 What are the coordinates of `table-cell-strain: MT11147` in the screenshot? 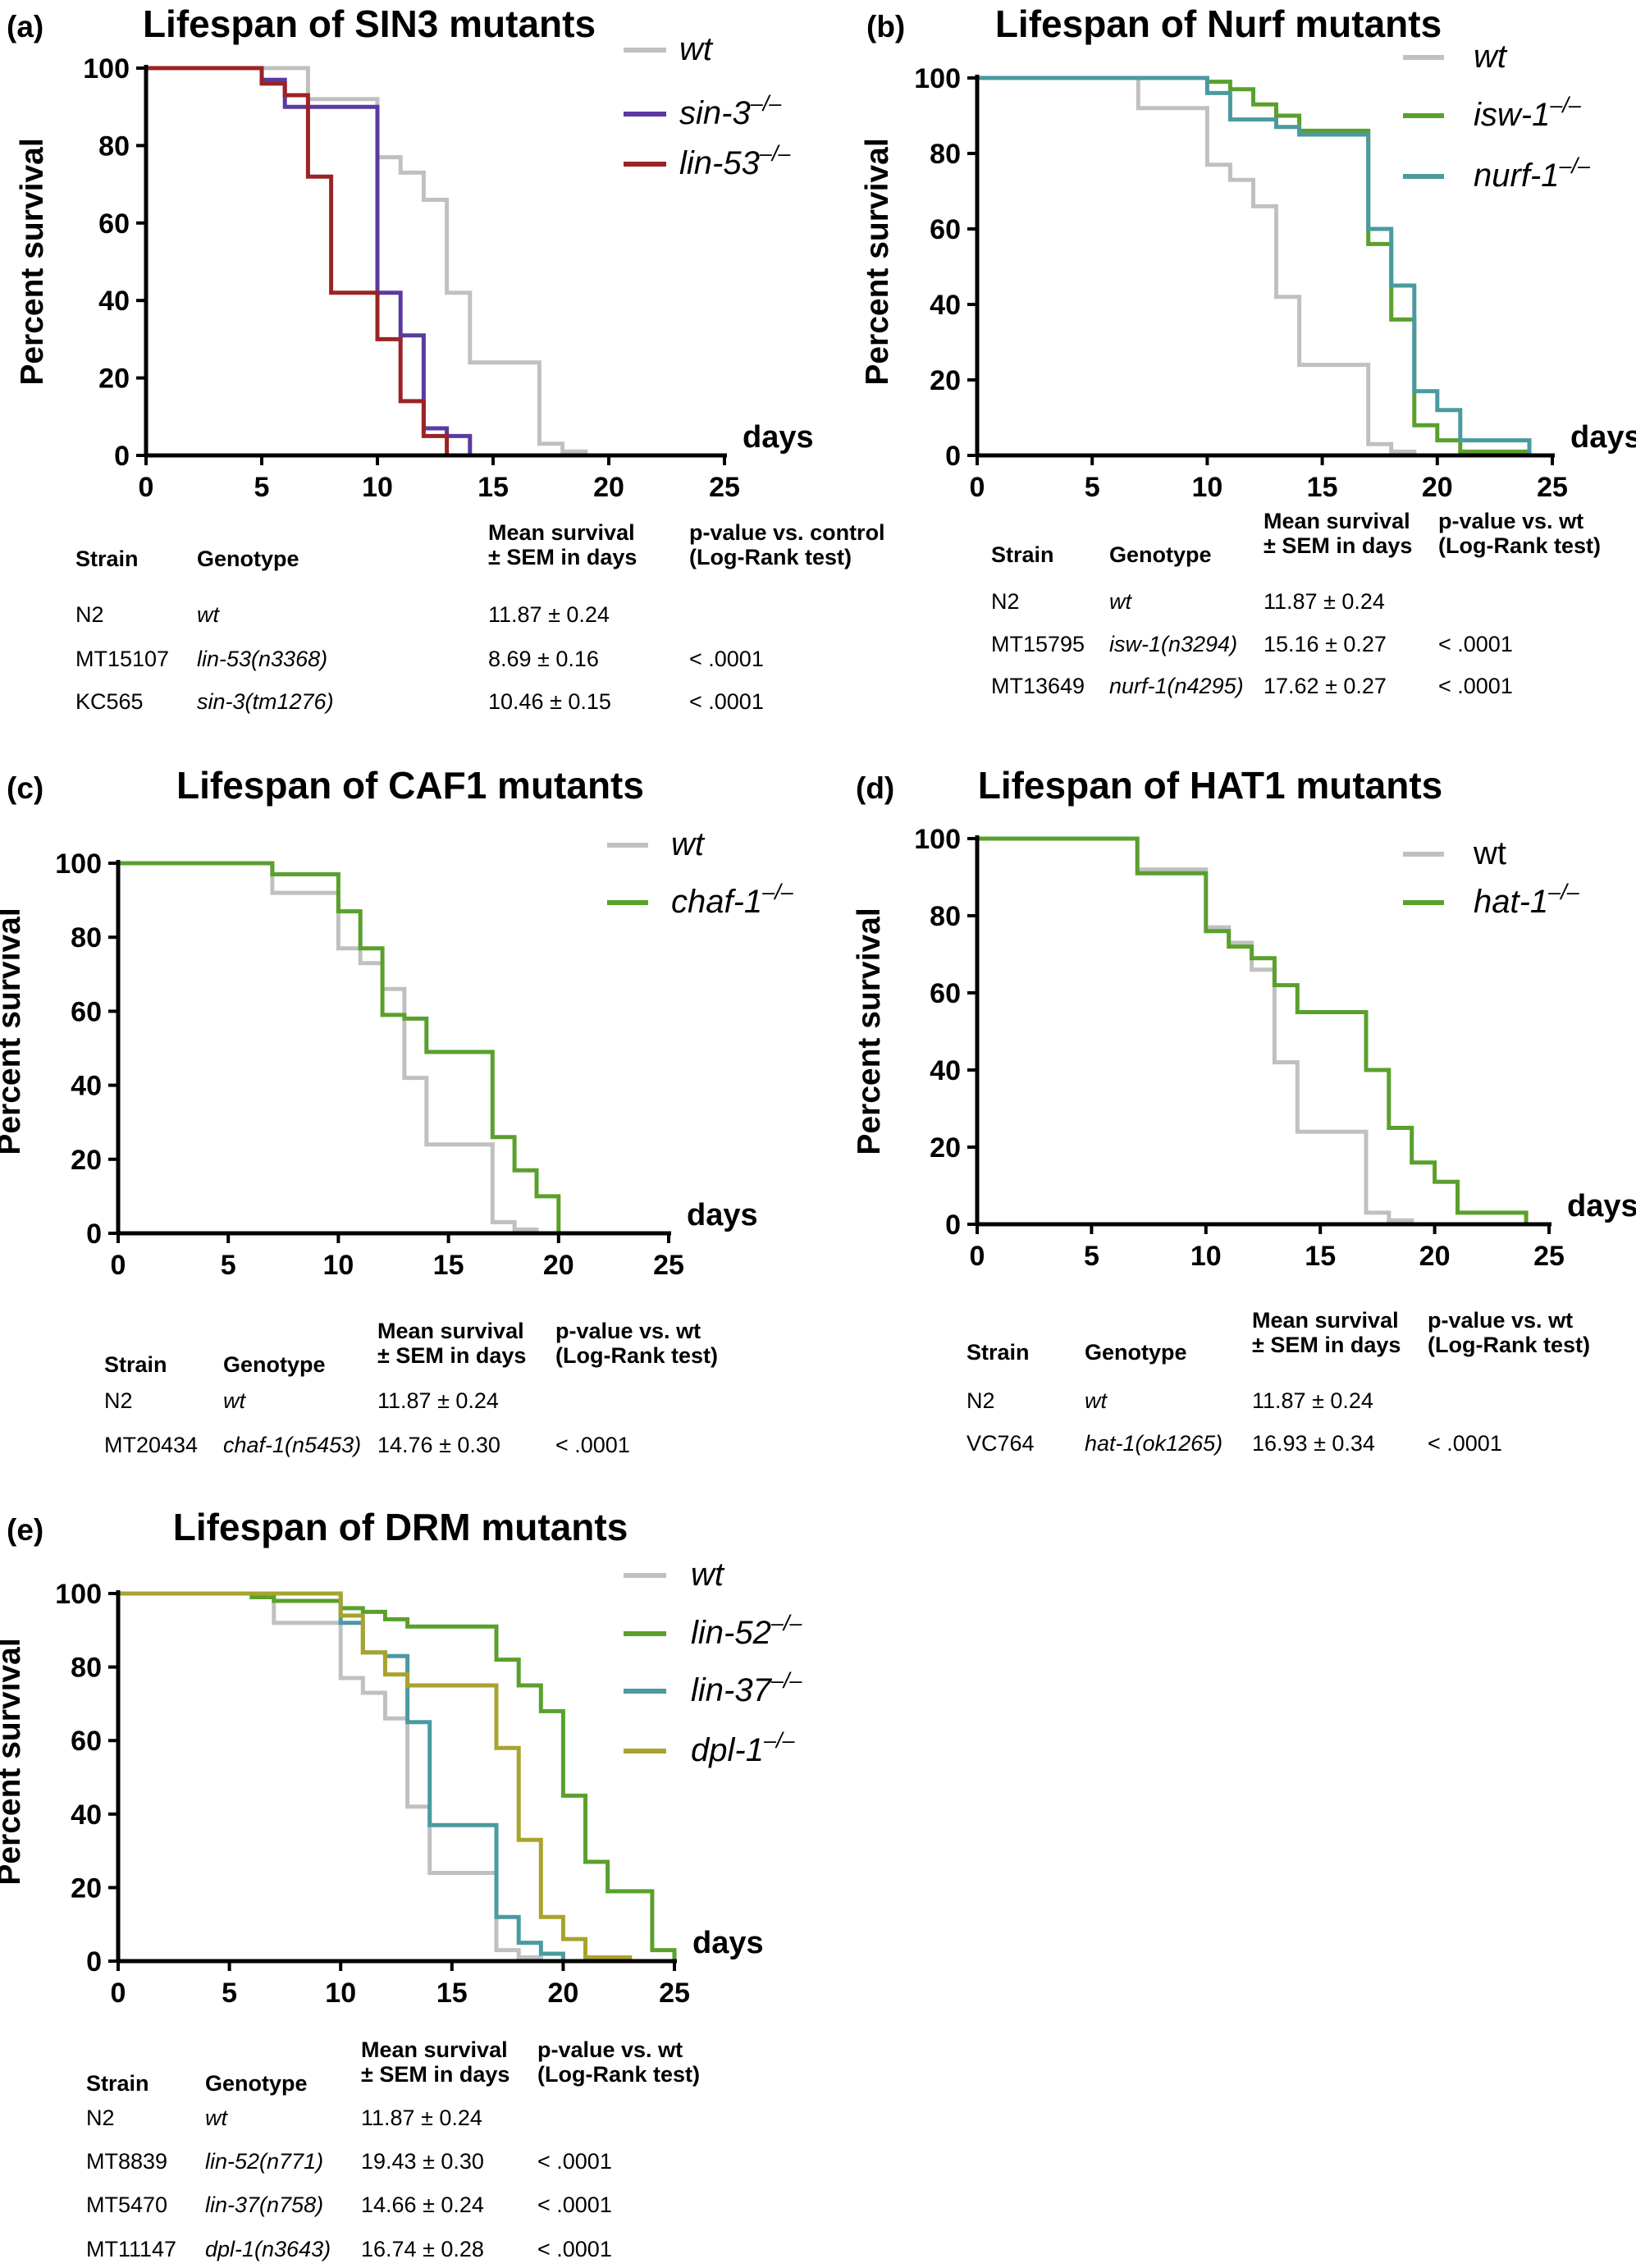 It's located at (131, 2249).